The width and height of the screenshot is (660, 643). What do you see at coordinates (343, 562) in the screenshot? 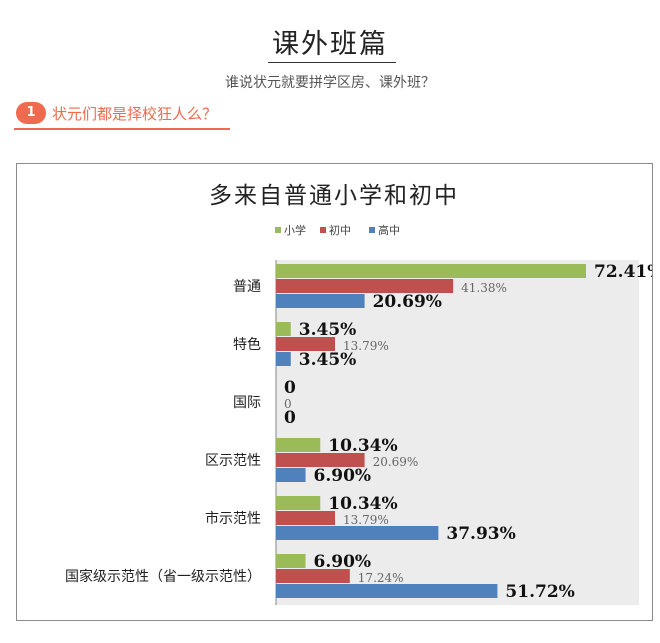
I see `data-label-5-0: 6.90%` at bounding box center [343, 562].